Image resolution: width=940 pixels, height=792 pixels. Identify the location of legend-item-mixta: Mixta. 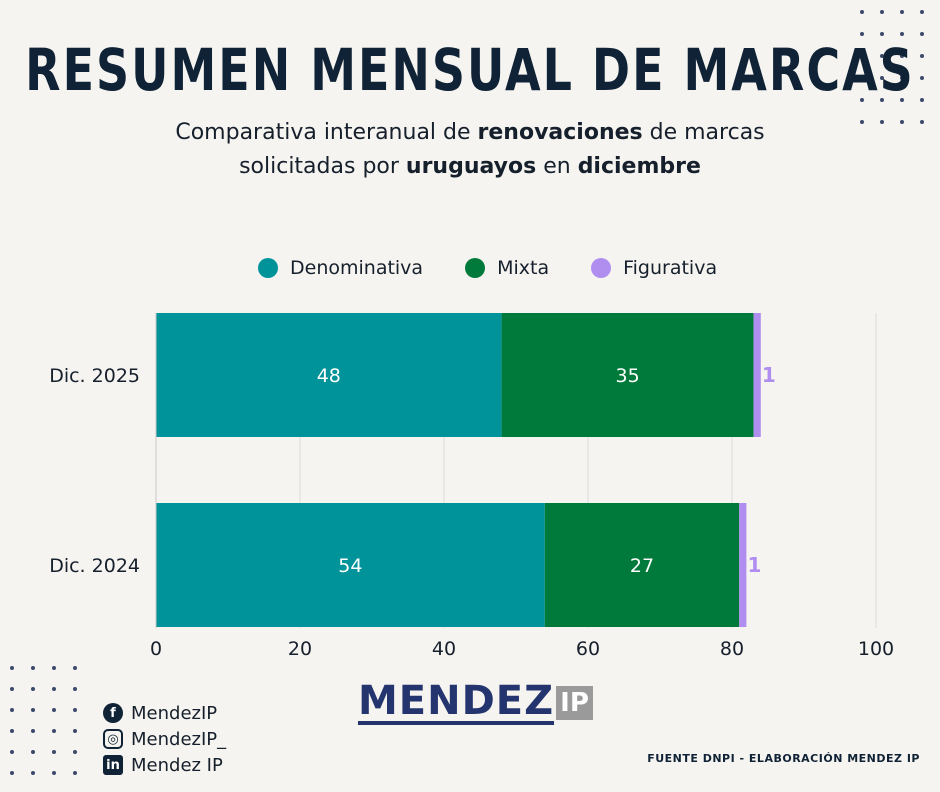
(507, 268).